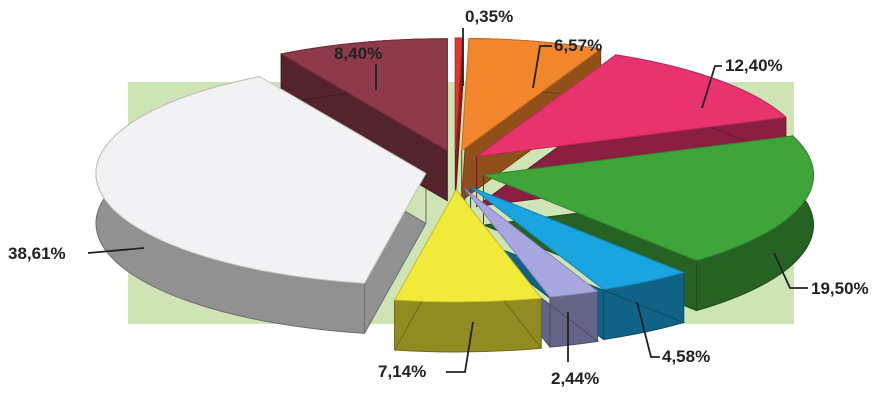 The width and height of the screenshot is (895, 393). What do you see at coordinates (489, 16) in the screenshot?
I see `slice-label-0: 0,35%` at bounding box center [489, 16].